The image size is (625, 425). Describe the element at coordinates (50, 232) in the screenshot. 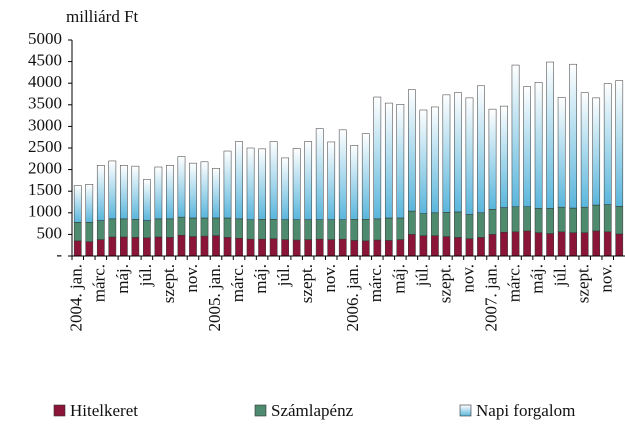

I see `y-tick-label: 500` at that location.